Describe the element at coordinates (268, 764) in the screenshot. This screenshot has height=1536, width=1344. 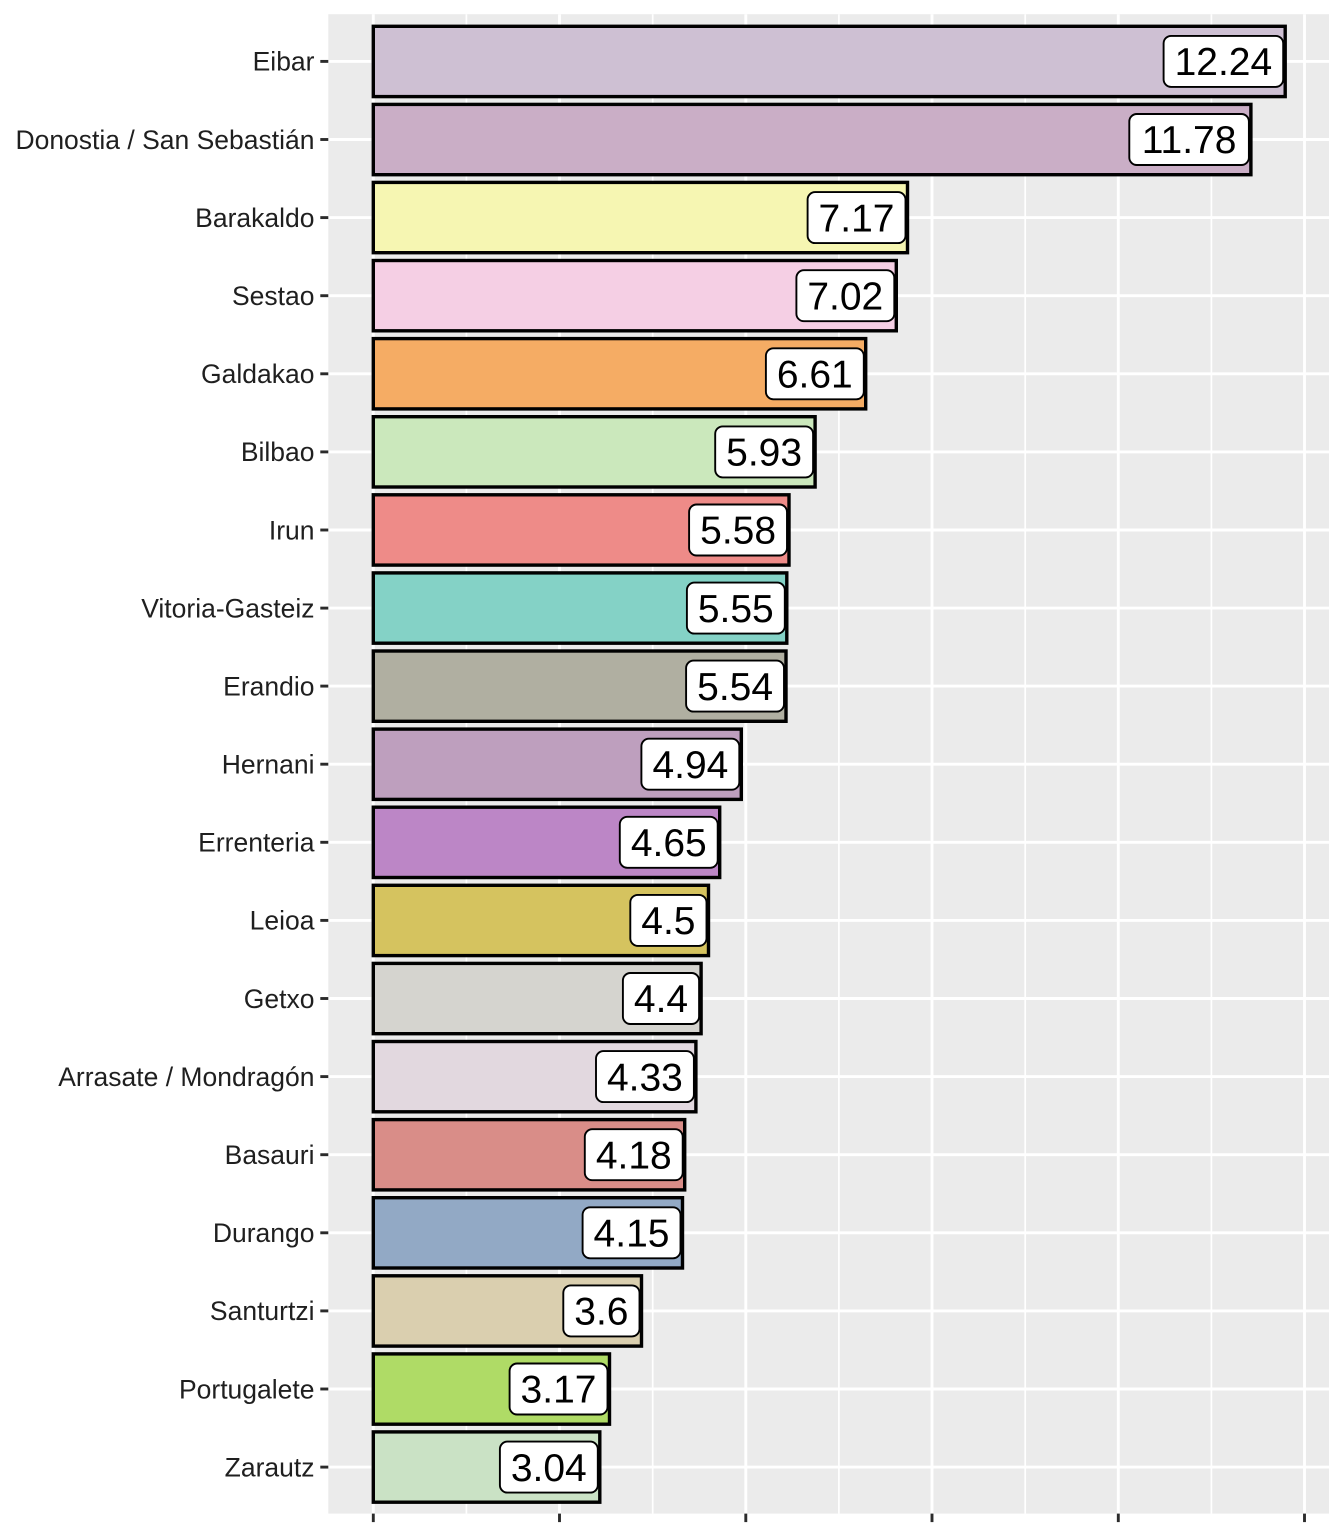
I see `svg-text: Hernani` at that location.